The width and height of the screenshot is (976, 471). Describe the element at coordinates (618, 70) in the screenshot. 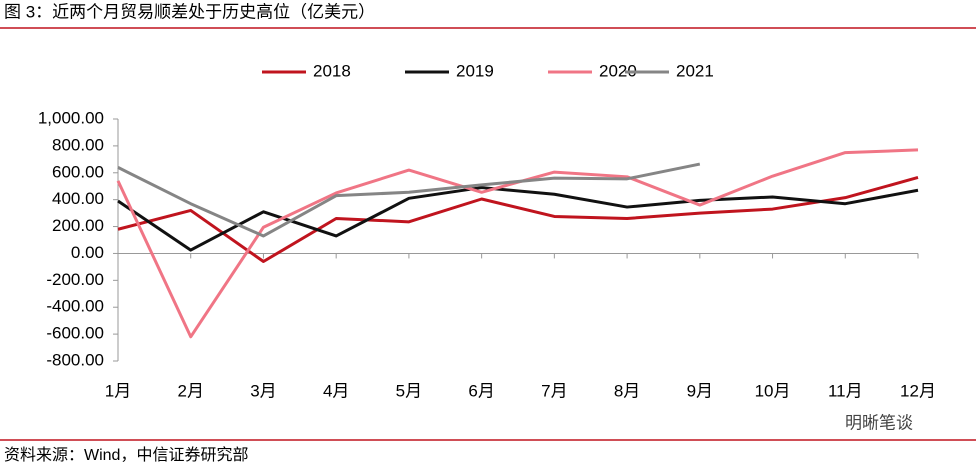

I see `legend-label: 2020` at that location.